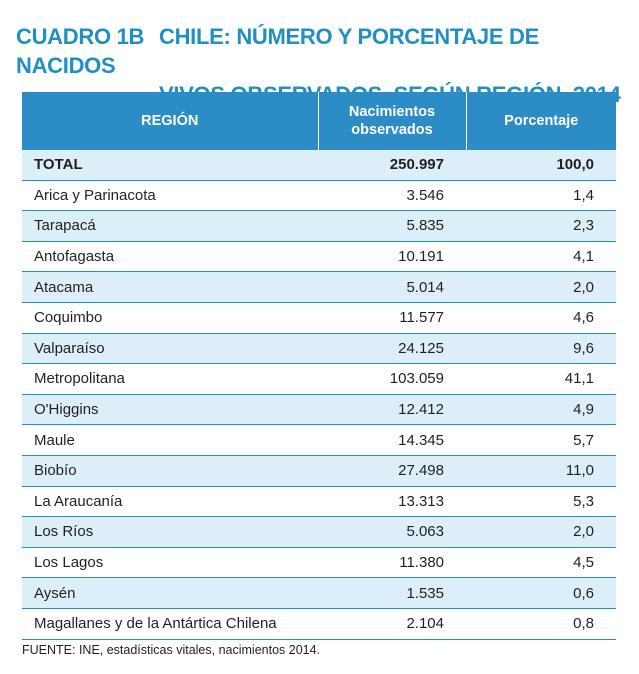 Image resolution: width=639 pixels, height=674 pixels. I want to click on percent-cell: 4,1, so click(541, 257).